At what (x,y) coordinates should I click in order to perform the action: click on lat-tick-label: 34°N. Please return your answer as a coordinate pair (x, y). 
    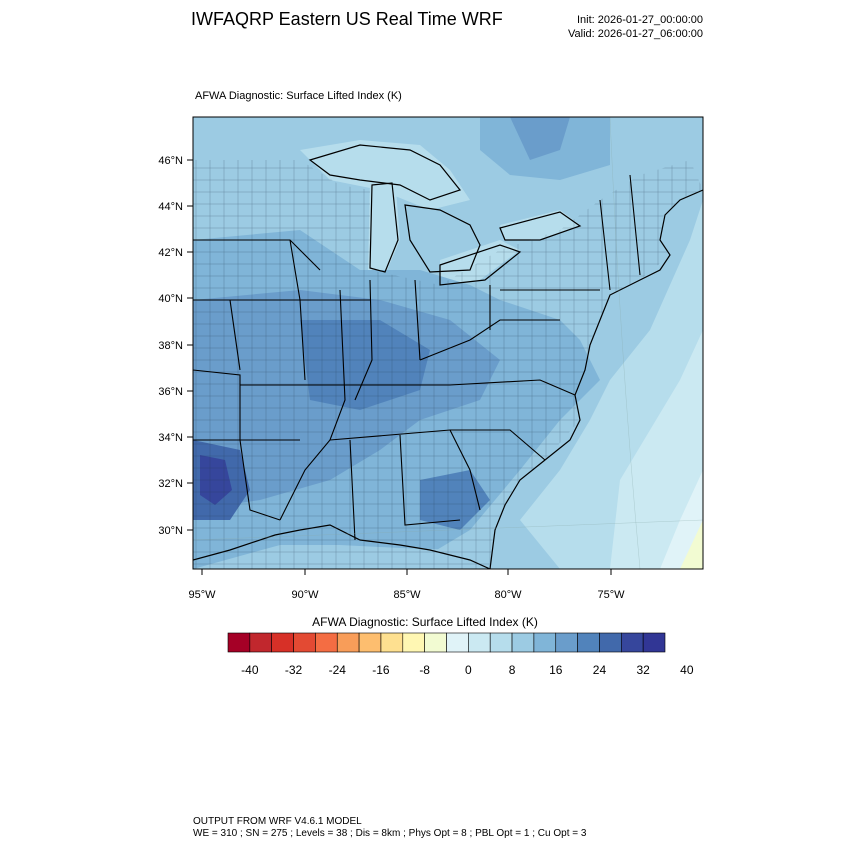
    Looking at the image, I should click on (170, 438).